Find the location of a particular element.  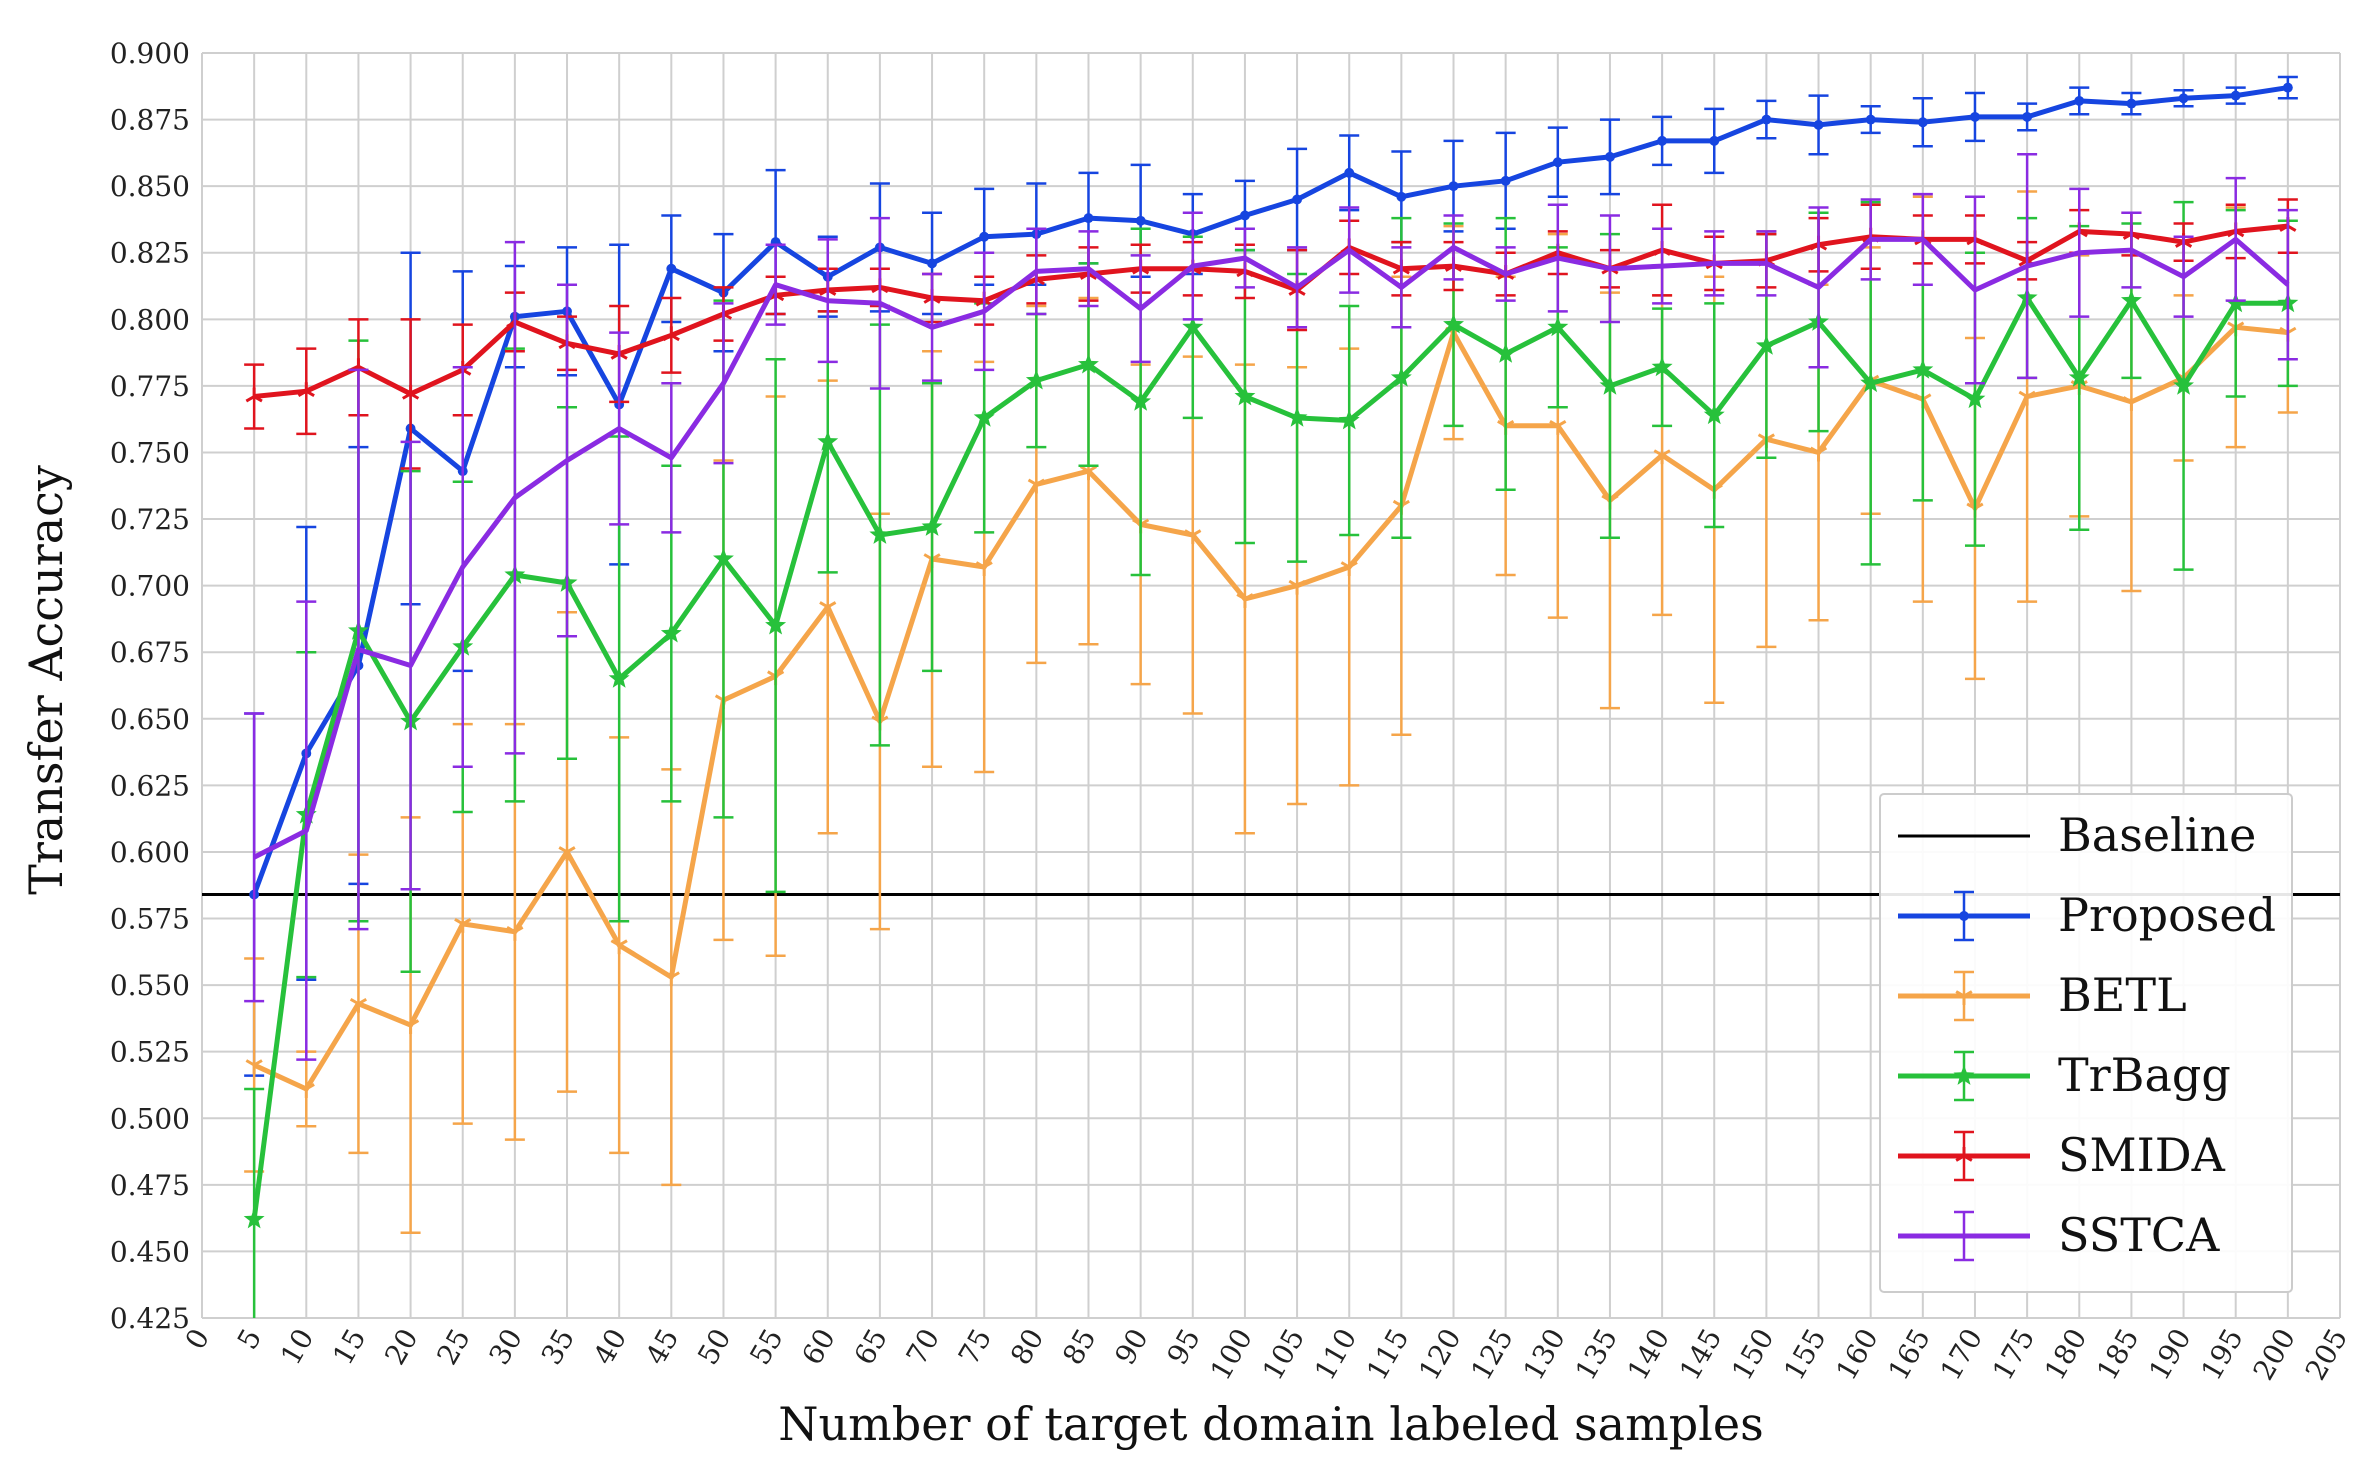

series-line-smida is located at coordinates (1271, 311).